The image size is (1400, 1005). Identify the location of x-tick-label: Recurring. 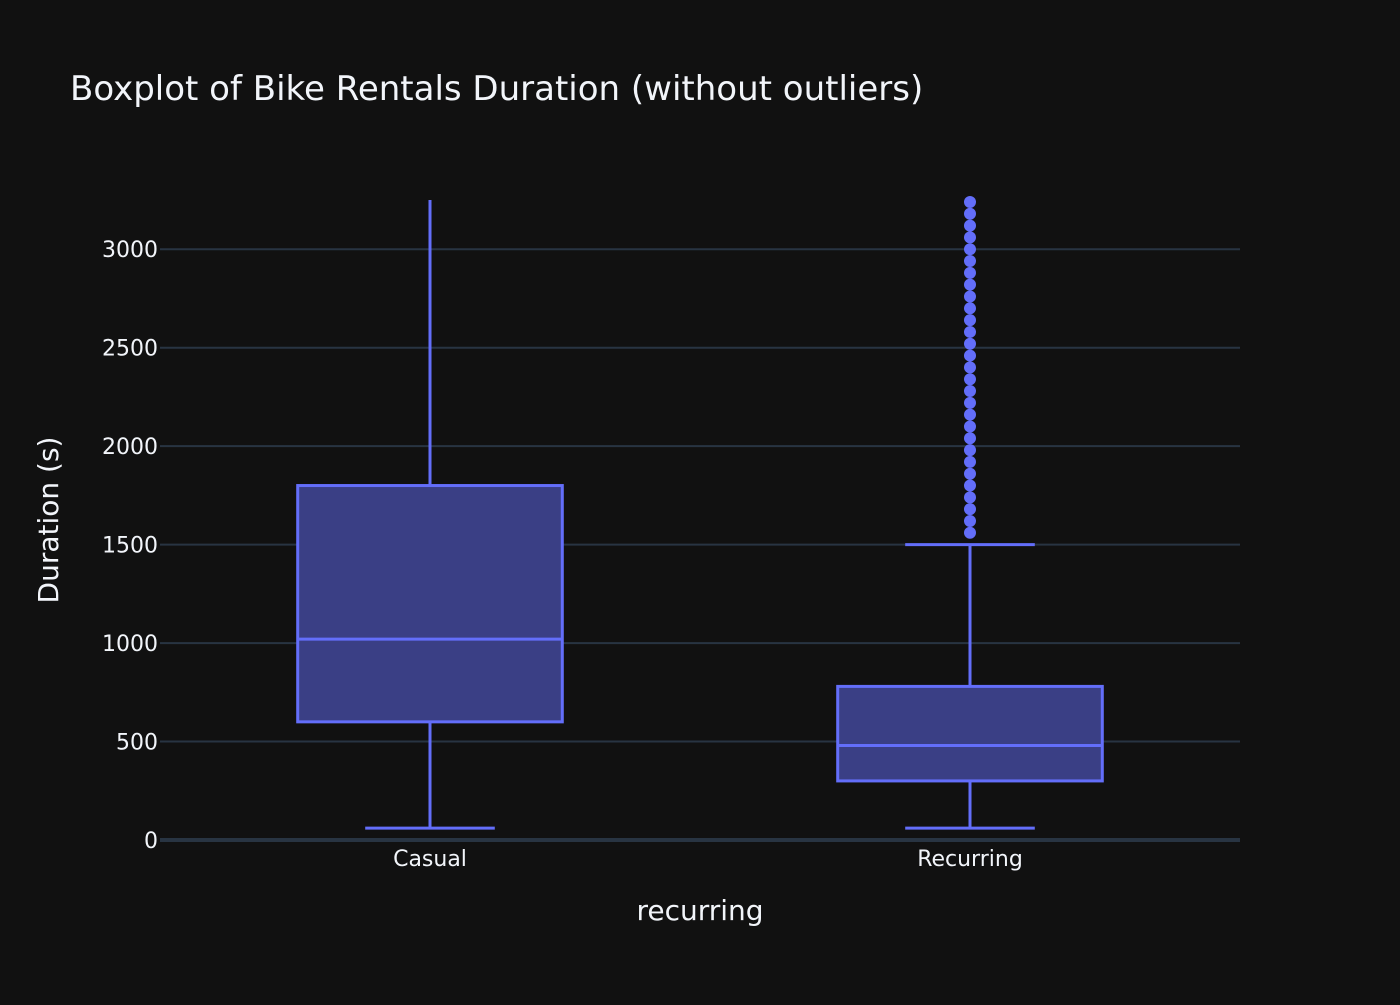
(970, 859).